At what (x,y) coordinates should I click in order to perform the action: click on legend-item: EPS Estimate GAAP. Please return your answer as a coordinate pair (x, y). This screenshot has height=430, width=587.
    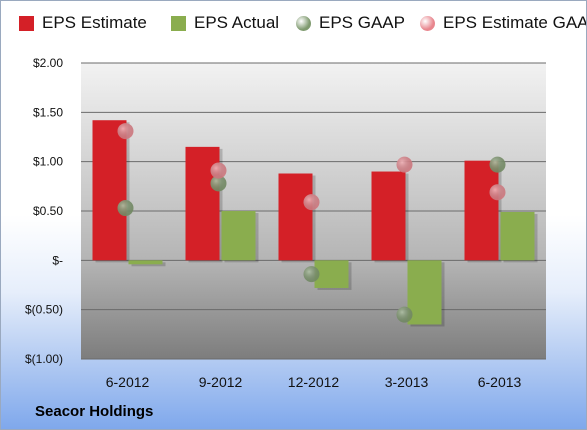
    Looking at the image, I should click on (503, 23).